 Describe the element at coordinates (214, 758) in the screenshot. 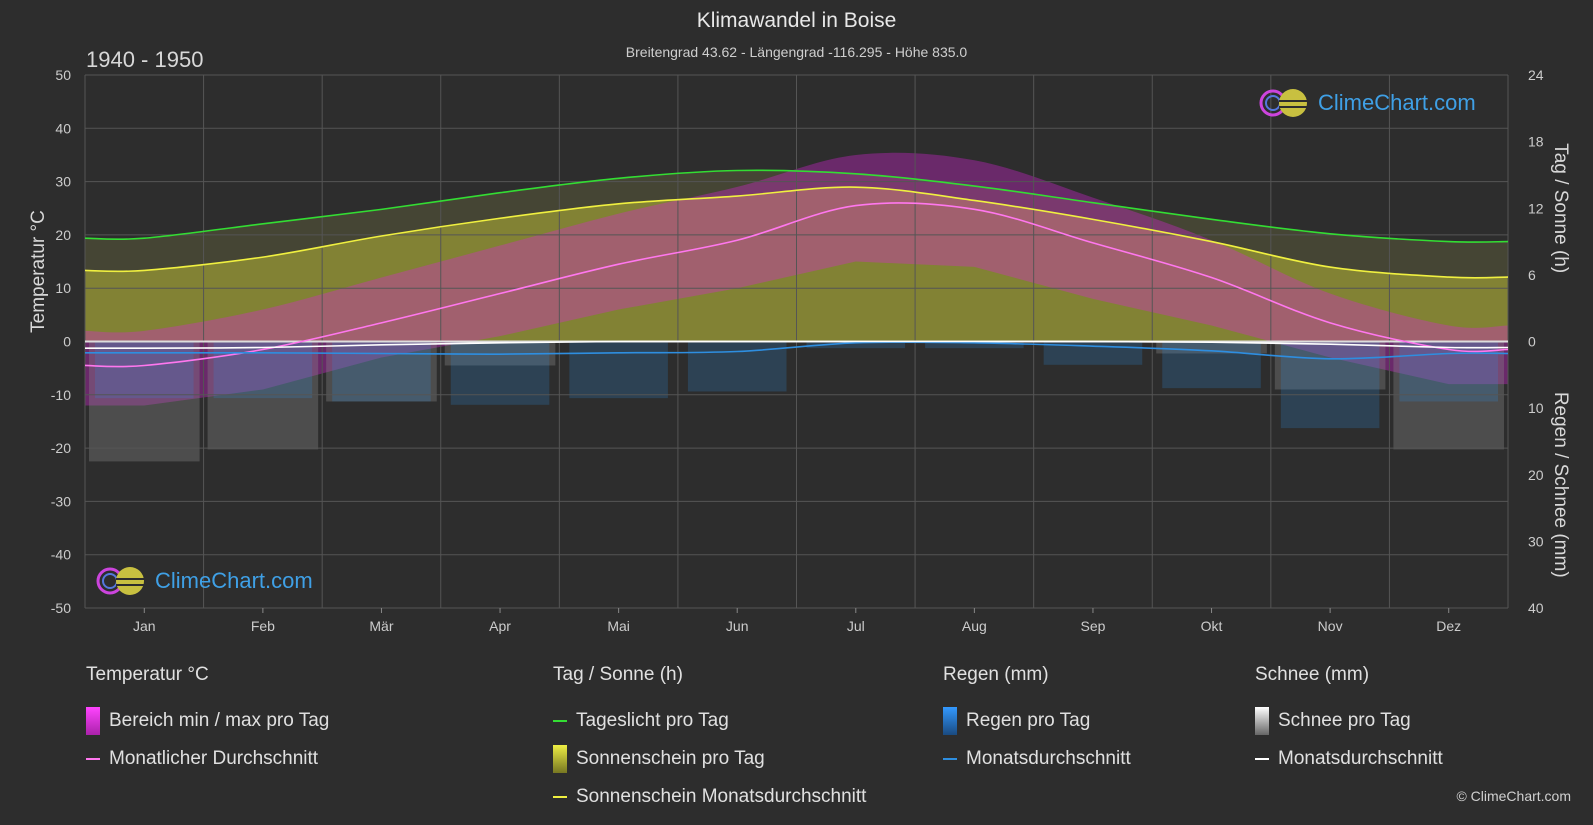

I see `legend-label: Monatlicher Durchschnitt` at that location.